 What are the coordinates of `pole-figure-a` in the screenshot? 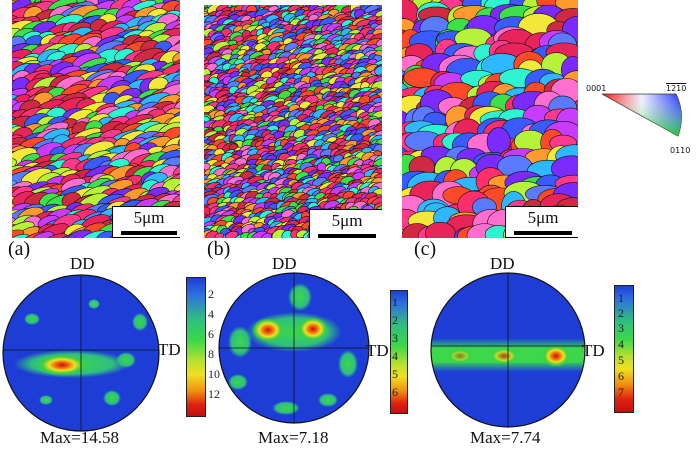 It's located at (81, 353).